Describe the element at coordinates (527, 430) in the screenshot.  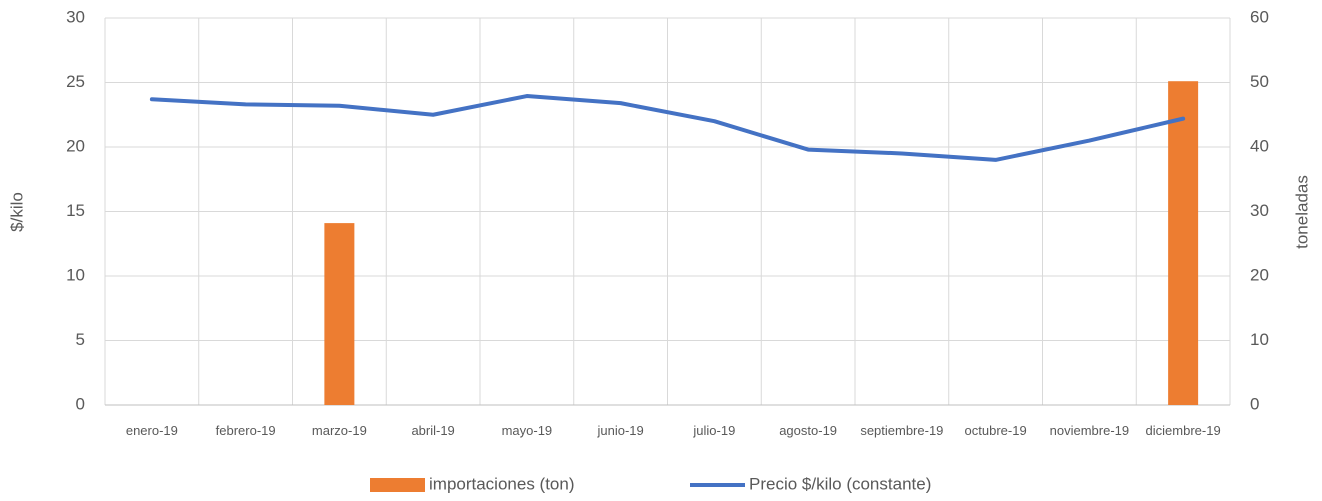
I see `x-tick-label: mayo-19` at that location.